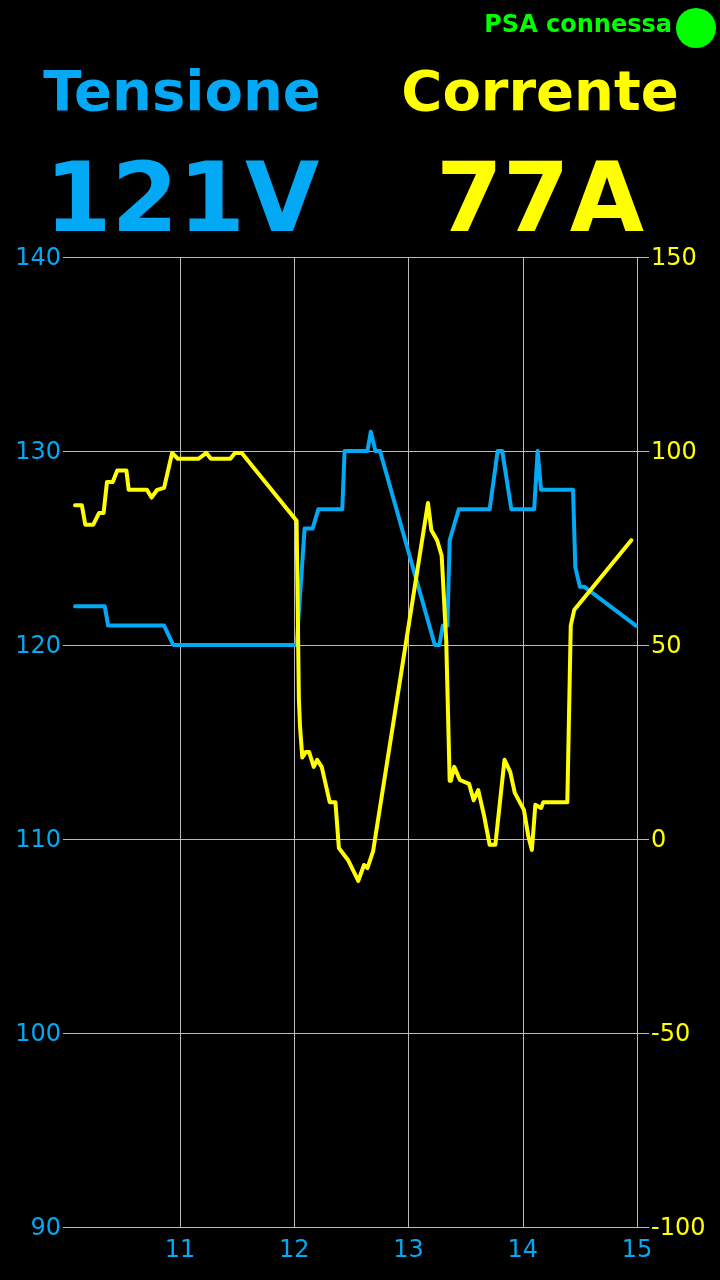 The width and height of the screenshot is (720, 1280). What do you see at coordinates (540, 90) in the screenshot?
I see `text: Corrente` at bounding box center [540, 90].